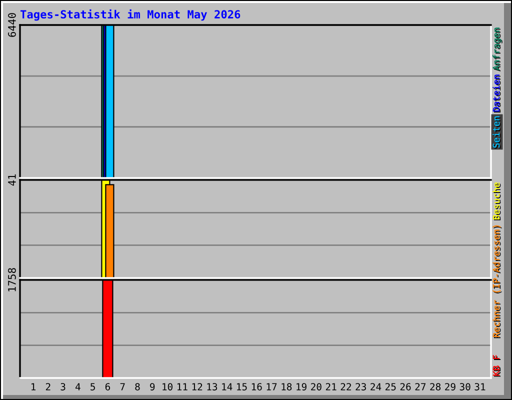  What do you see at coordinates (12, 180) in the screenshot?
I see `y-tick-label: 41` at bounding box center [12, 180].